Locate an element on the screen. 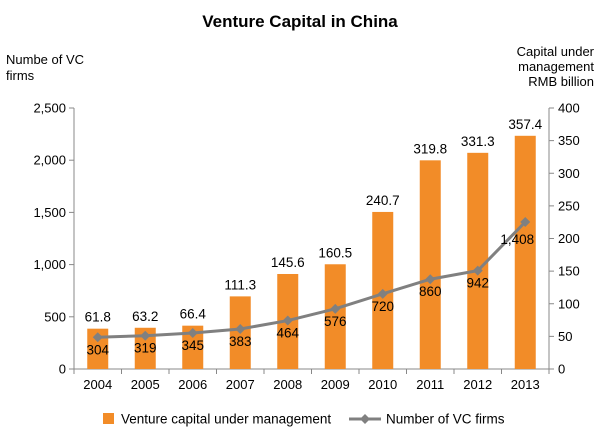 The height and width of the screenshot is (444, 600). x-tick-label: 2007 is located at coordinates (240, 384).